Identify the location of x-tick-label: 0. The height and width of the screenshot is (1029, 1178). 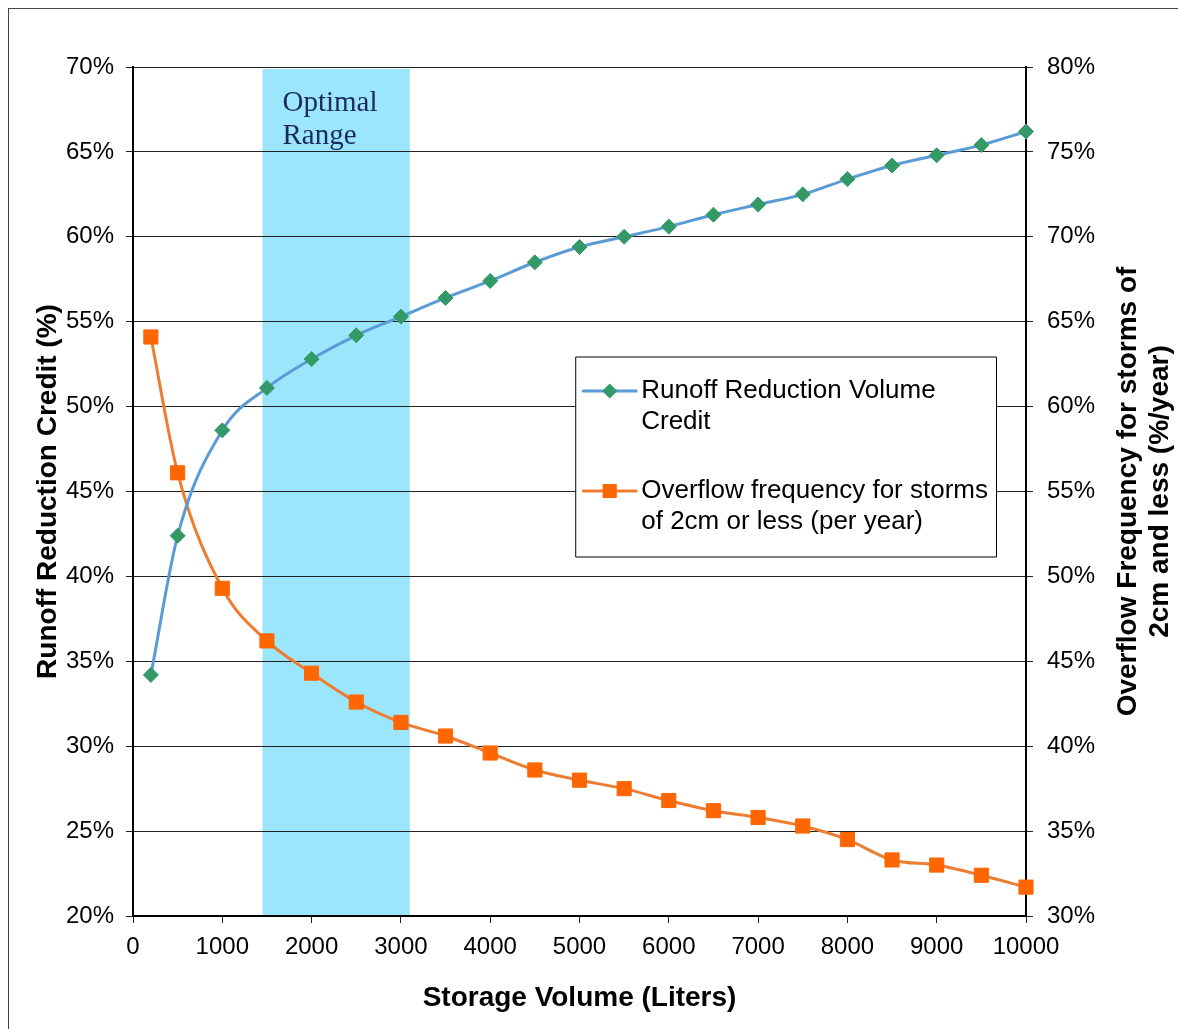
(133, 946).